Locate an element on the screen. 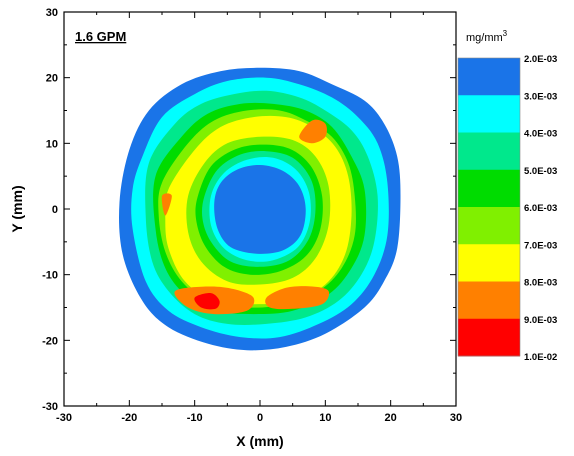 This screenshot has height=456, width=574. colorbar-frame is located at coordinates (489, 207).